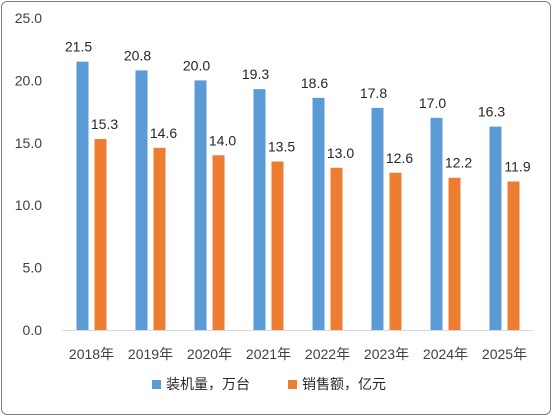 This screenshot has height=418, width=554. Describe the element at coordinates (104, 124) in the screenshot. I see `data-label-series-2: 15.3` at that location.